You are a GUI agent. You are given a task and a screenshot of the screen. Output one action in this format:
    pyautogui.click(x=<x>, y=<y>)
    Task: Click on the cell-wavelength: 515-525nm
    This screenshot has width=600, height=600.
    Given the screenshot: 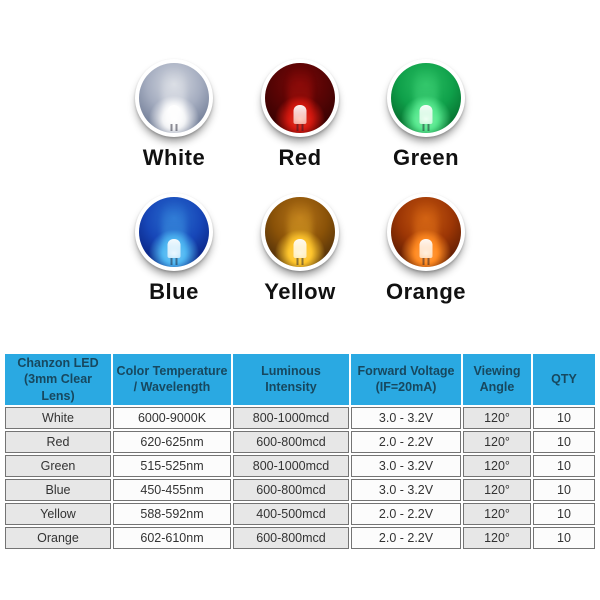 What is the action you would take?
    pyautogui.click(x=172, y=465)
    